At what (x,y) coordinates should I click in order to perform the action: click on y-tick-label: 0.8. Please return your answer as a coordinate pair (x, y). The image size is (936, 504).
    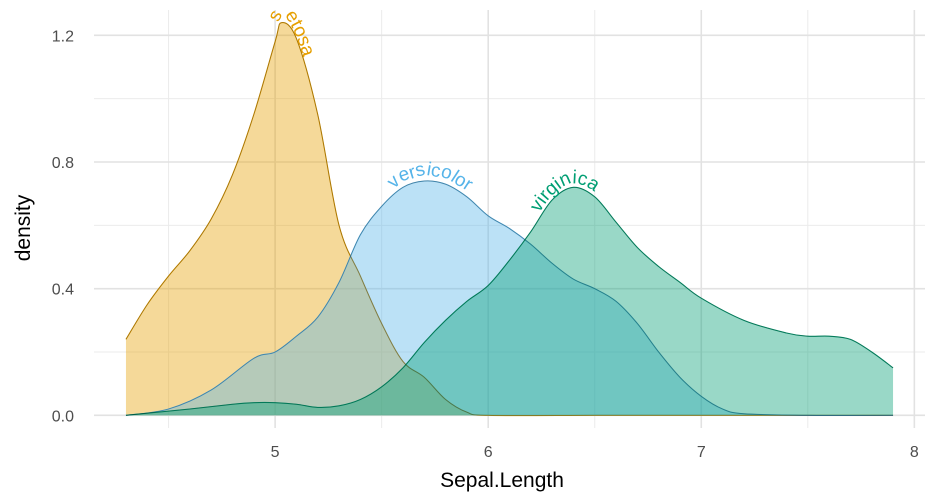
    Looking at the image, I should click on (63, 163).